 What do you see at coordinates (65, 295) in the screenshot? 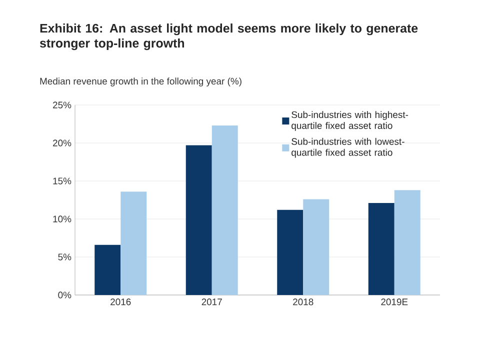
I see `y-tick-label: 0%` at bounding box center [65, 295].